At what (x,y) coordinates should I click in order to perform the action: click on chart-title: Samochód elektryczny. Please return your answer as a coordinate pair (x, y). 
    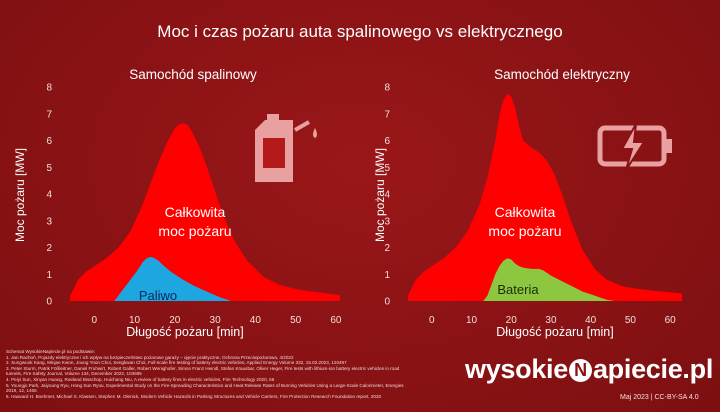
    Looking at the image, I should click on (562, 74).